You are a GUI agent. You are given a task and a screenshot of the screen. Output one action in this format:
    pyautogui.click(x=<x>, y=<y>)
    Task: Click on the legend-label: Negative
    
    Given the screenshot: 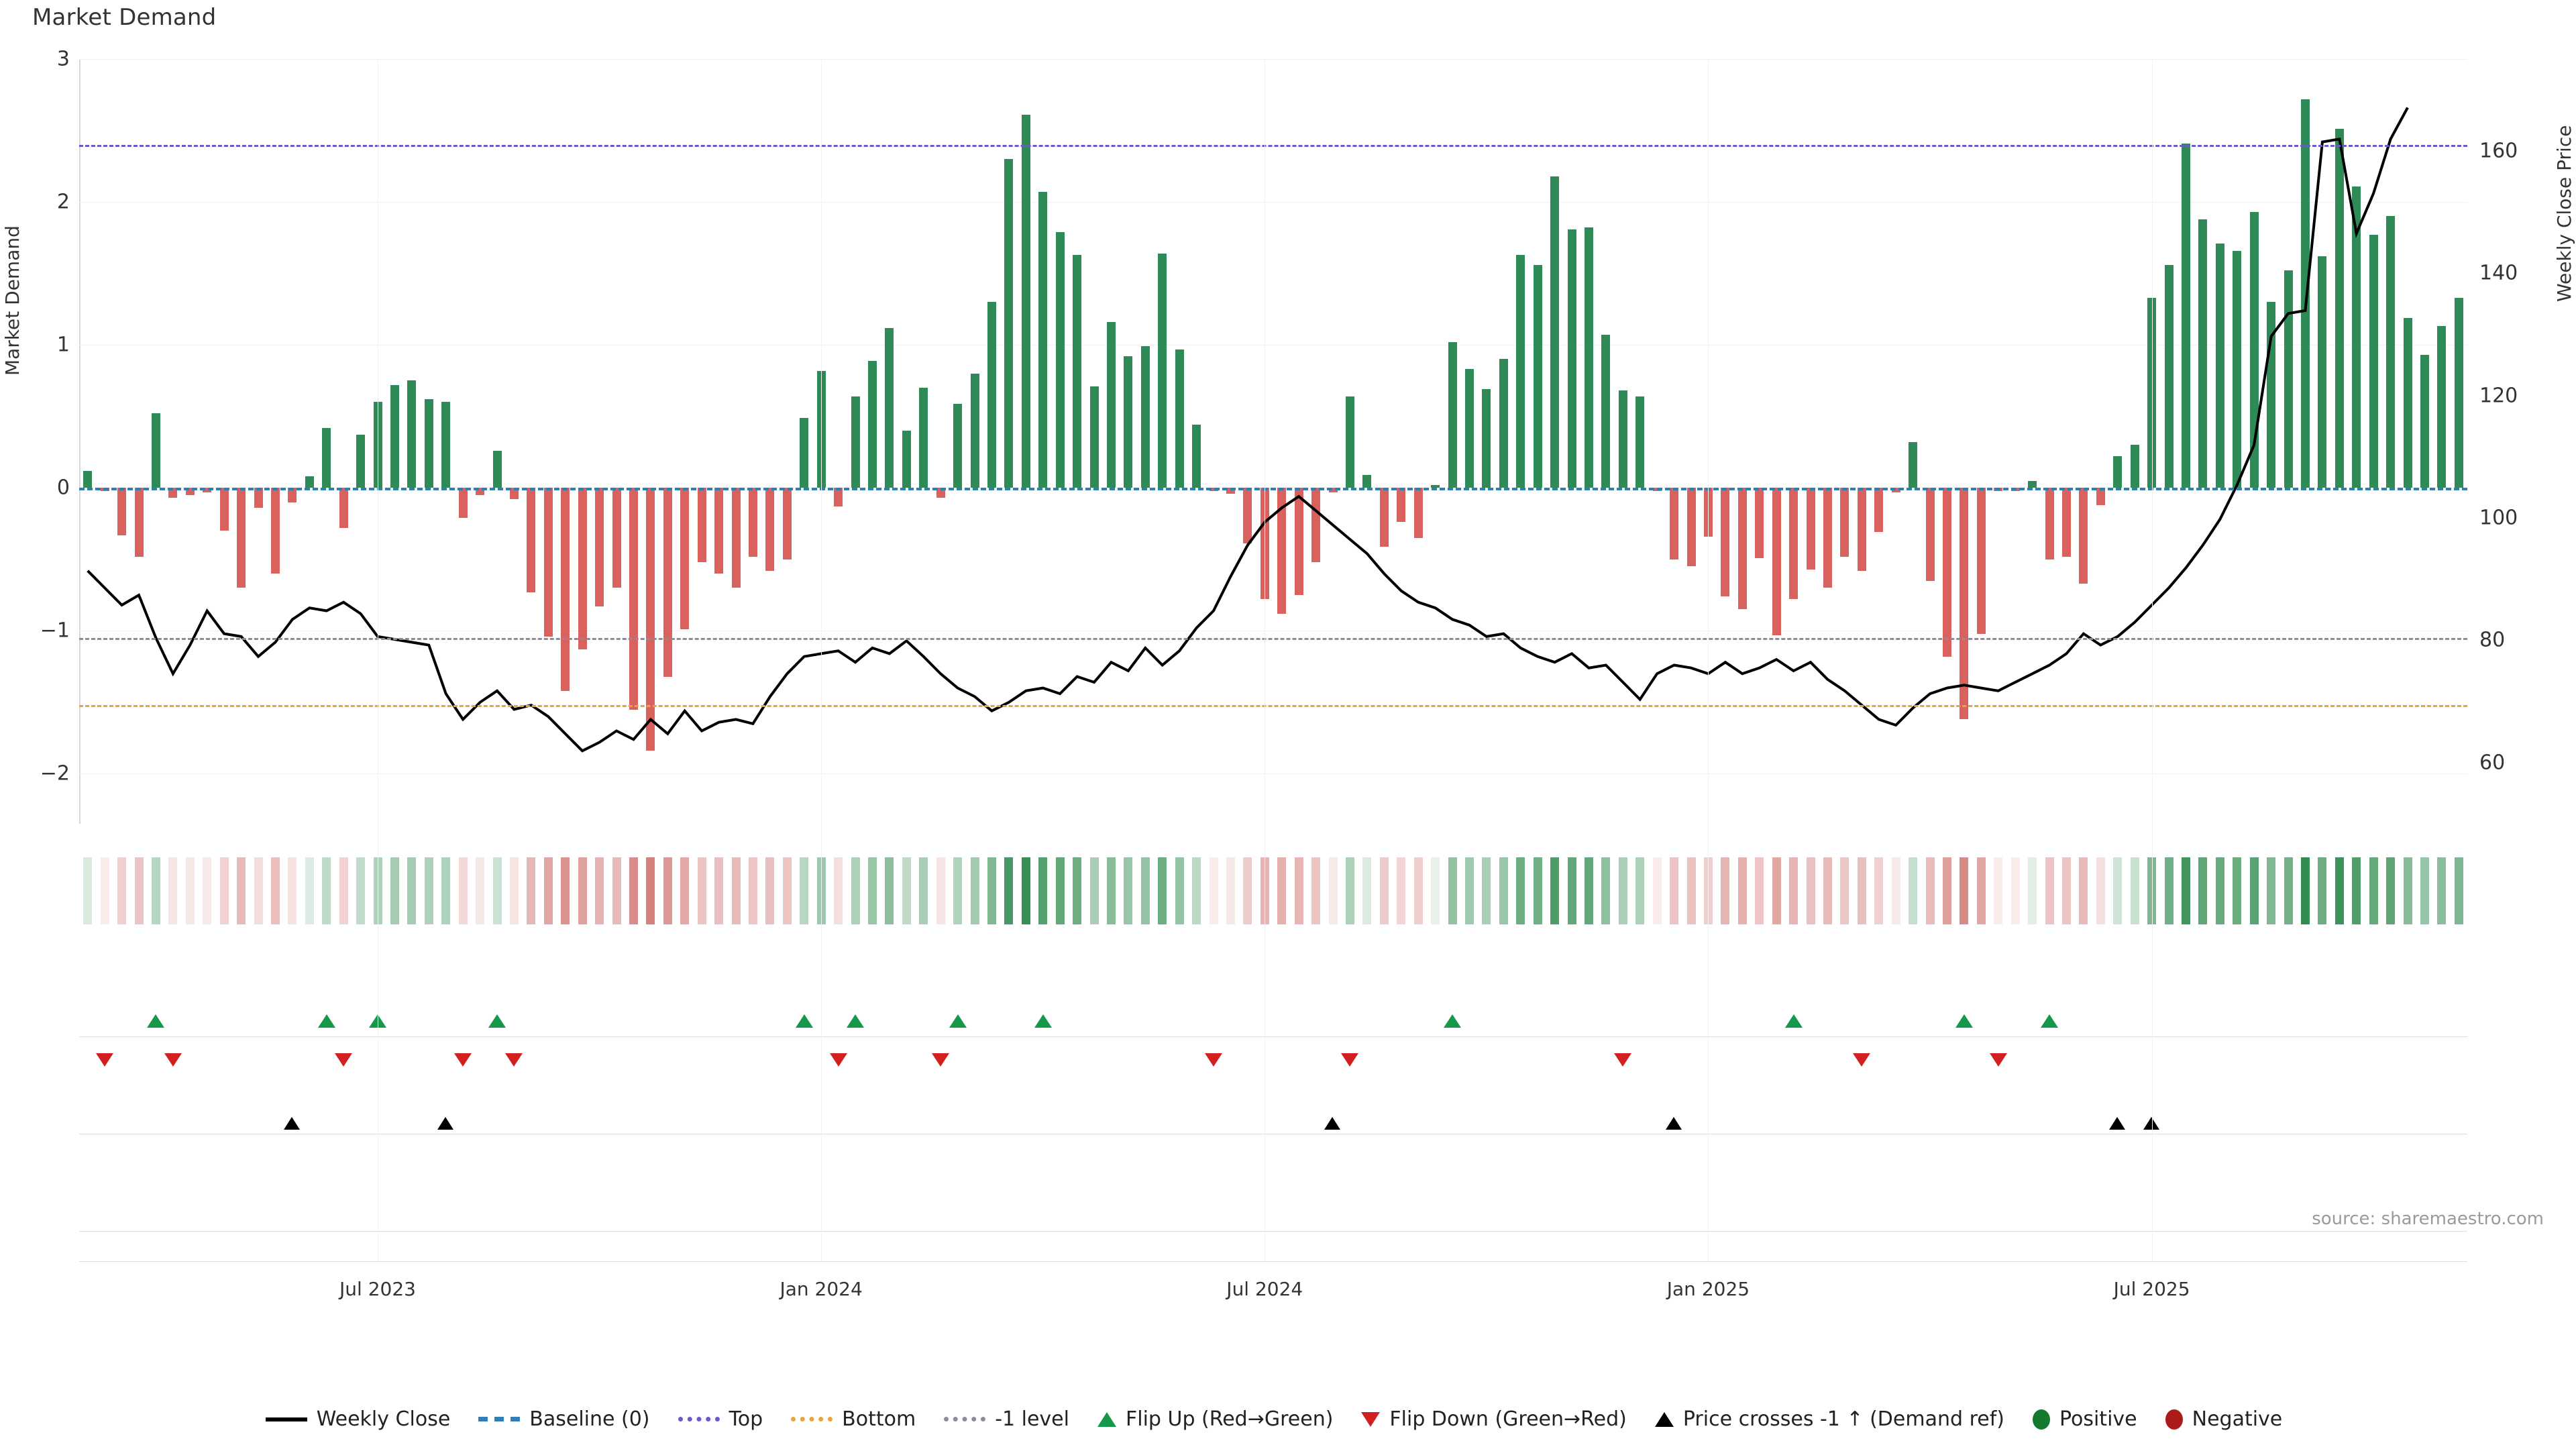 What is the action you would take?
    pyautogui.click(x=2237, y=1419)
    